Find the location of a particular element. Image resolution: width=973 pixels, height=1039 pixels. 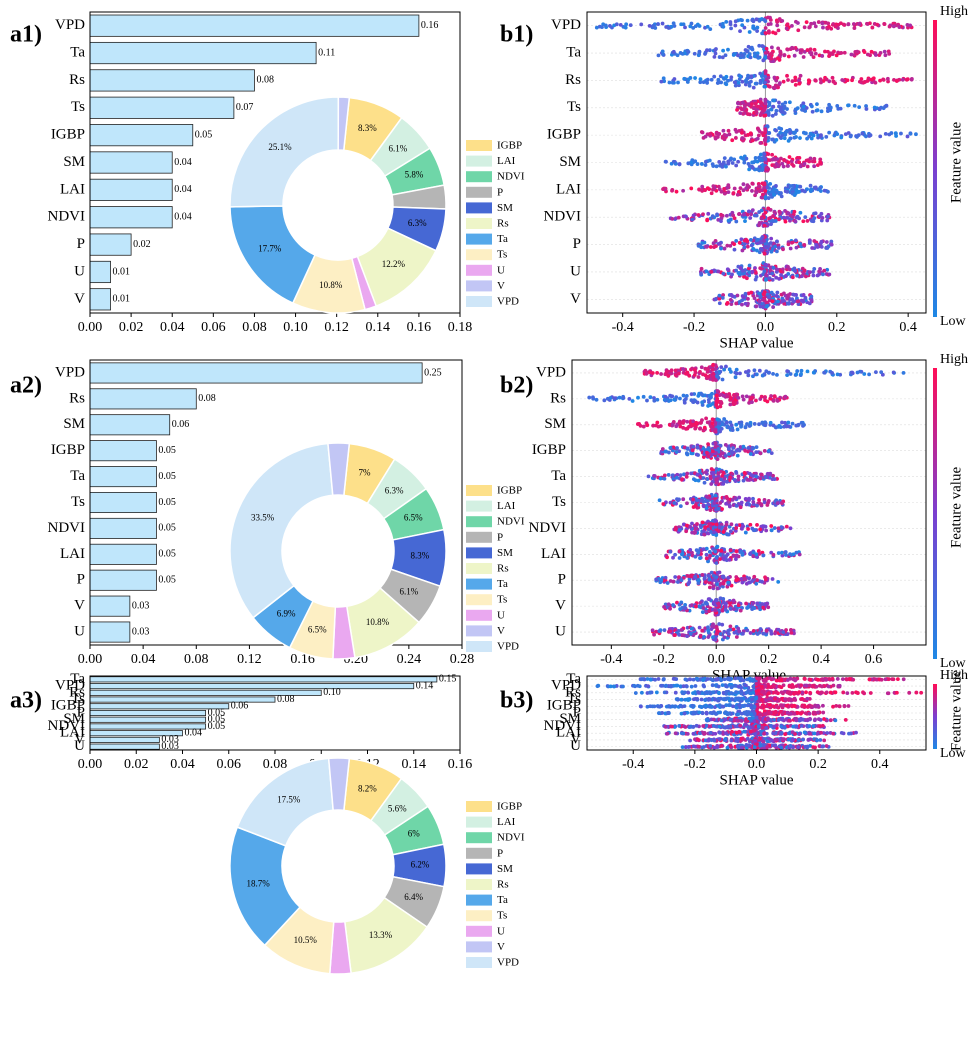

category-label: VPD is located at coordinates (70, 686).